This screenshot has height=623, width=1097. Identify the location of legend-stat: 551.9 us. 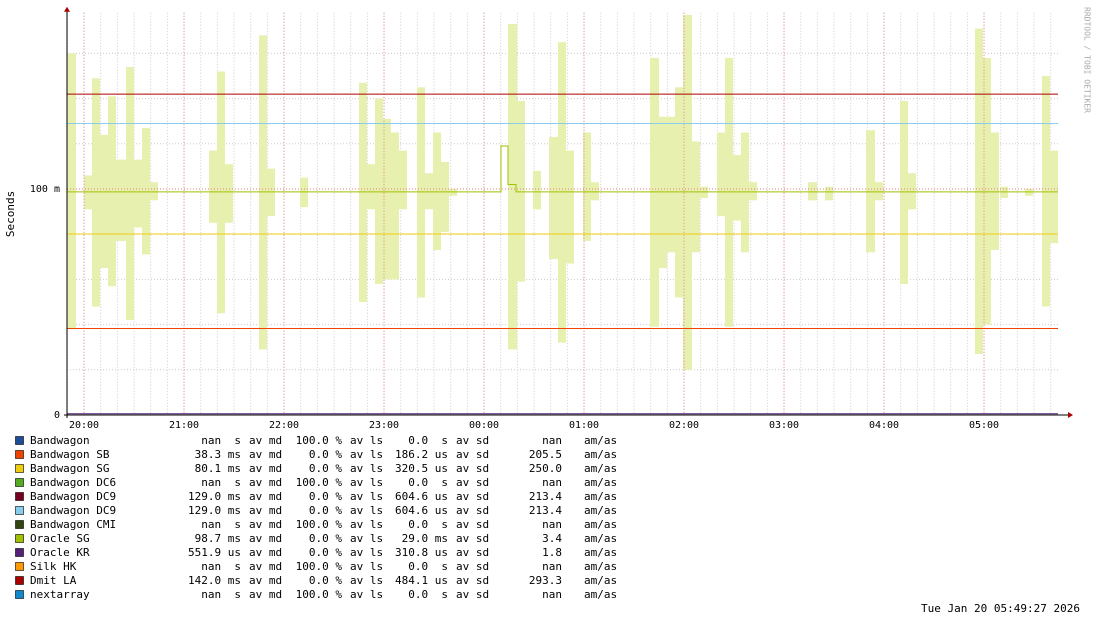
(214, 552).